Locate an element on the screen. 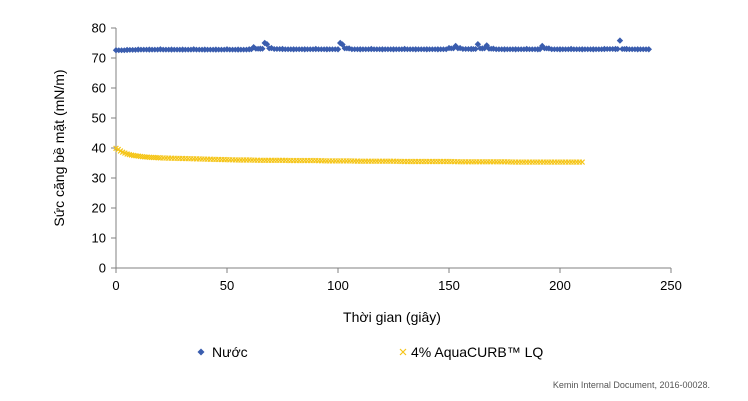 Image resolution: width=748 pixels, height=401 pixels. legend-diamond-icon is located at coordinates (201, 352).